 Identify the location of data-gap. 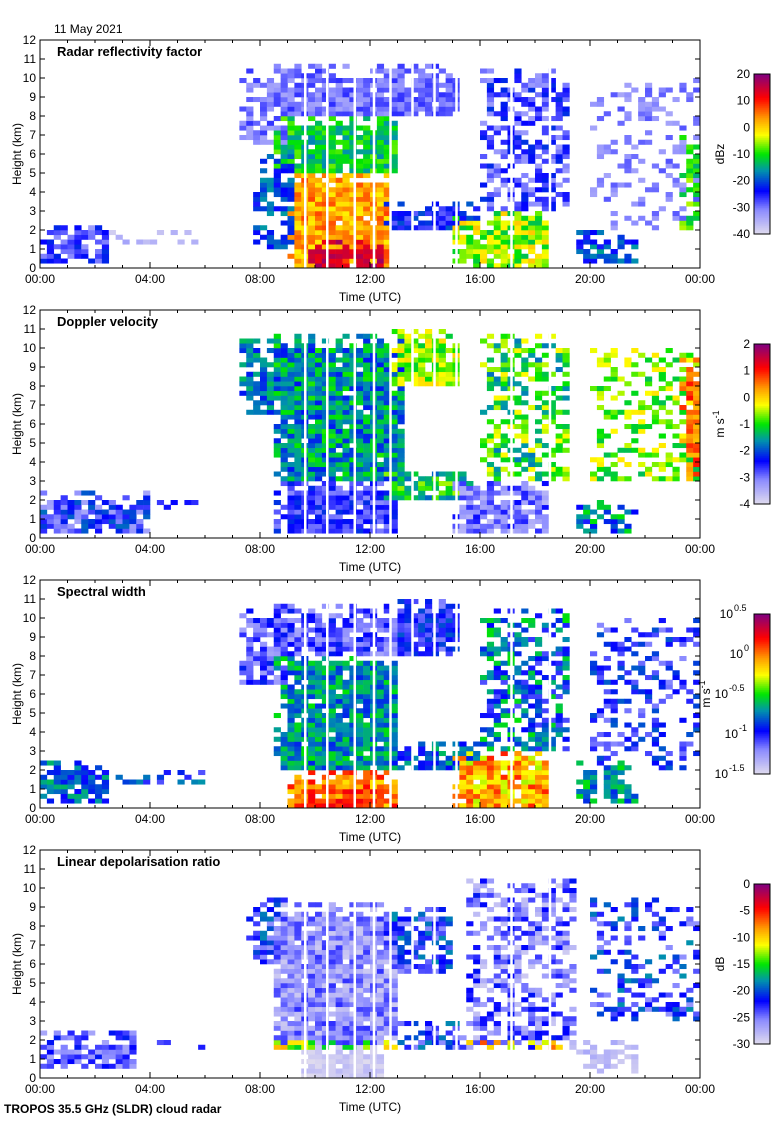
(355, 424).